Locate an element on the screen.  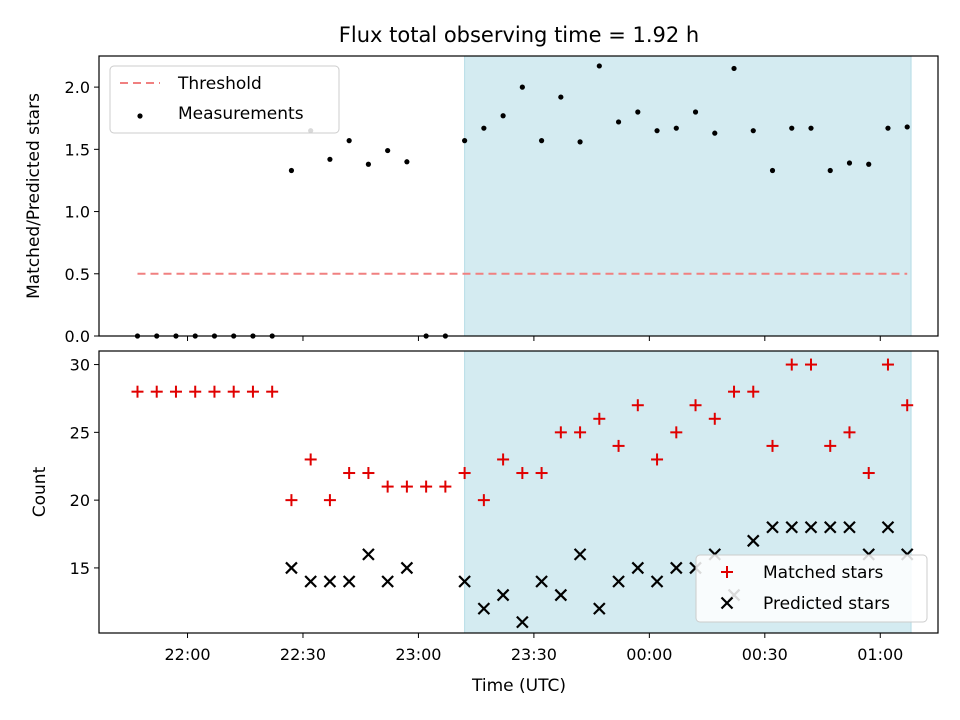
bottom-xtick-label: 00:30 is located at coordinates (765, 654).